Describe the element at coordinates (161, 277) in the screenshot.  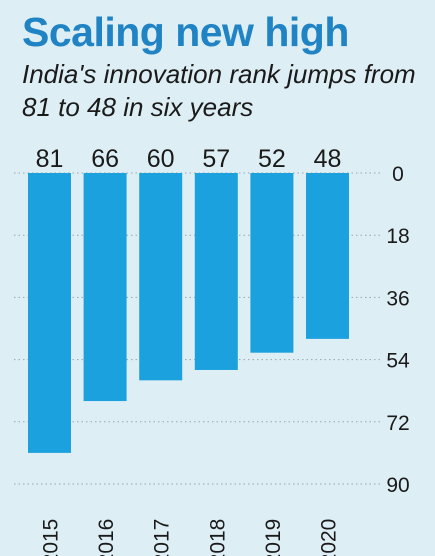
I see `bar-2017` at that location.